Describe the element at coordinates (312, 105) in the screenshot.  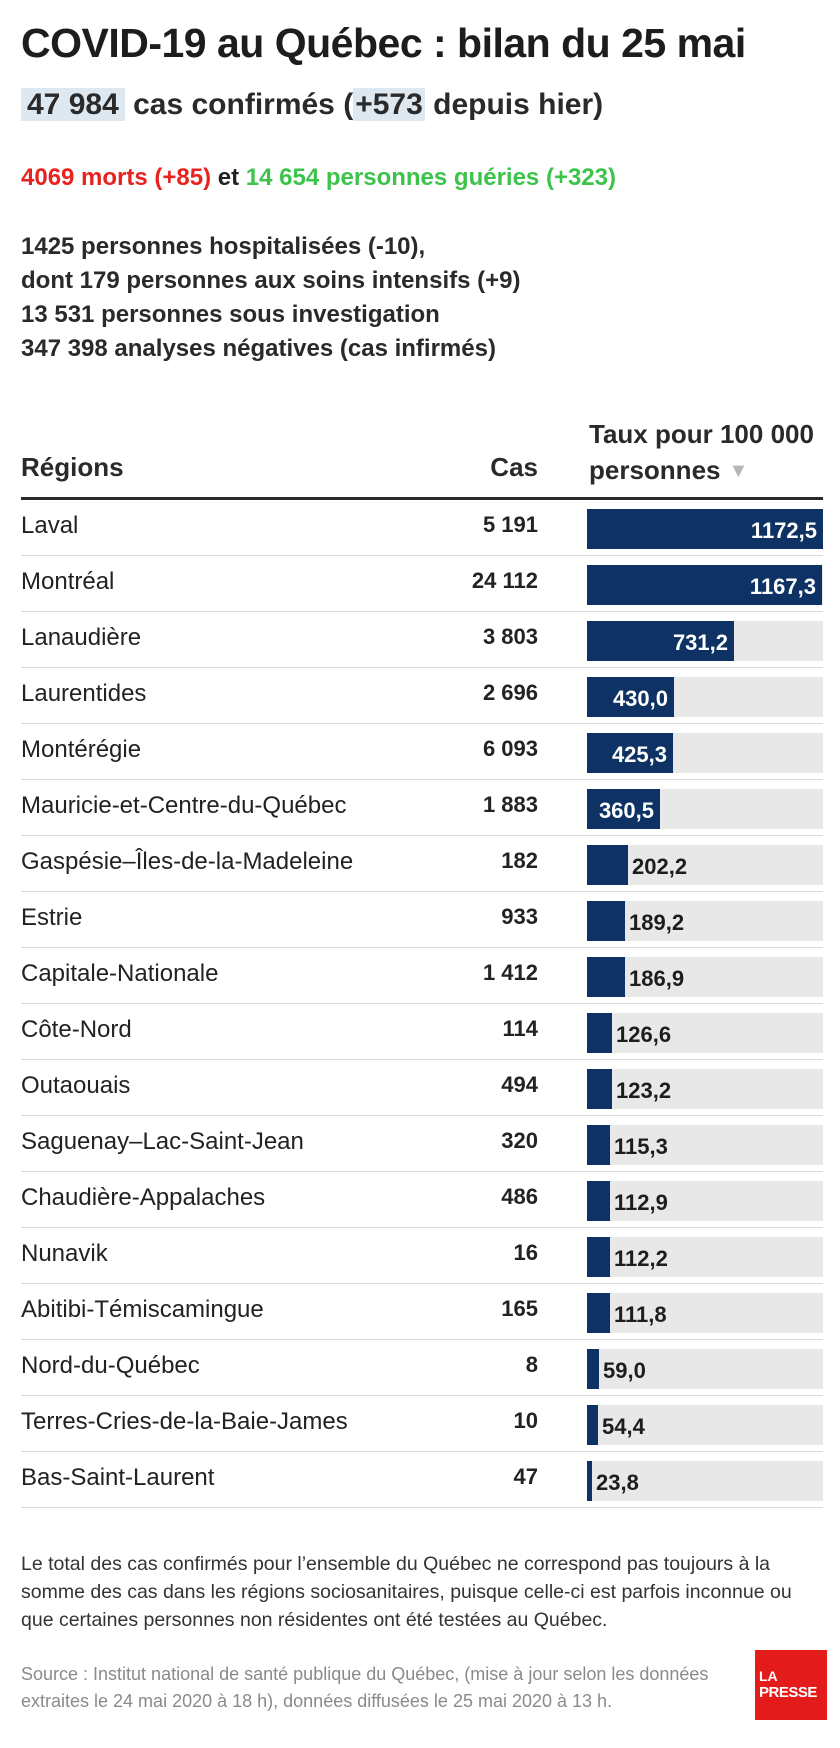
I see `cases-summary: 47 984 cas confirmés (+573 depuis hier)` at that location.